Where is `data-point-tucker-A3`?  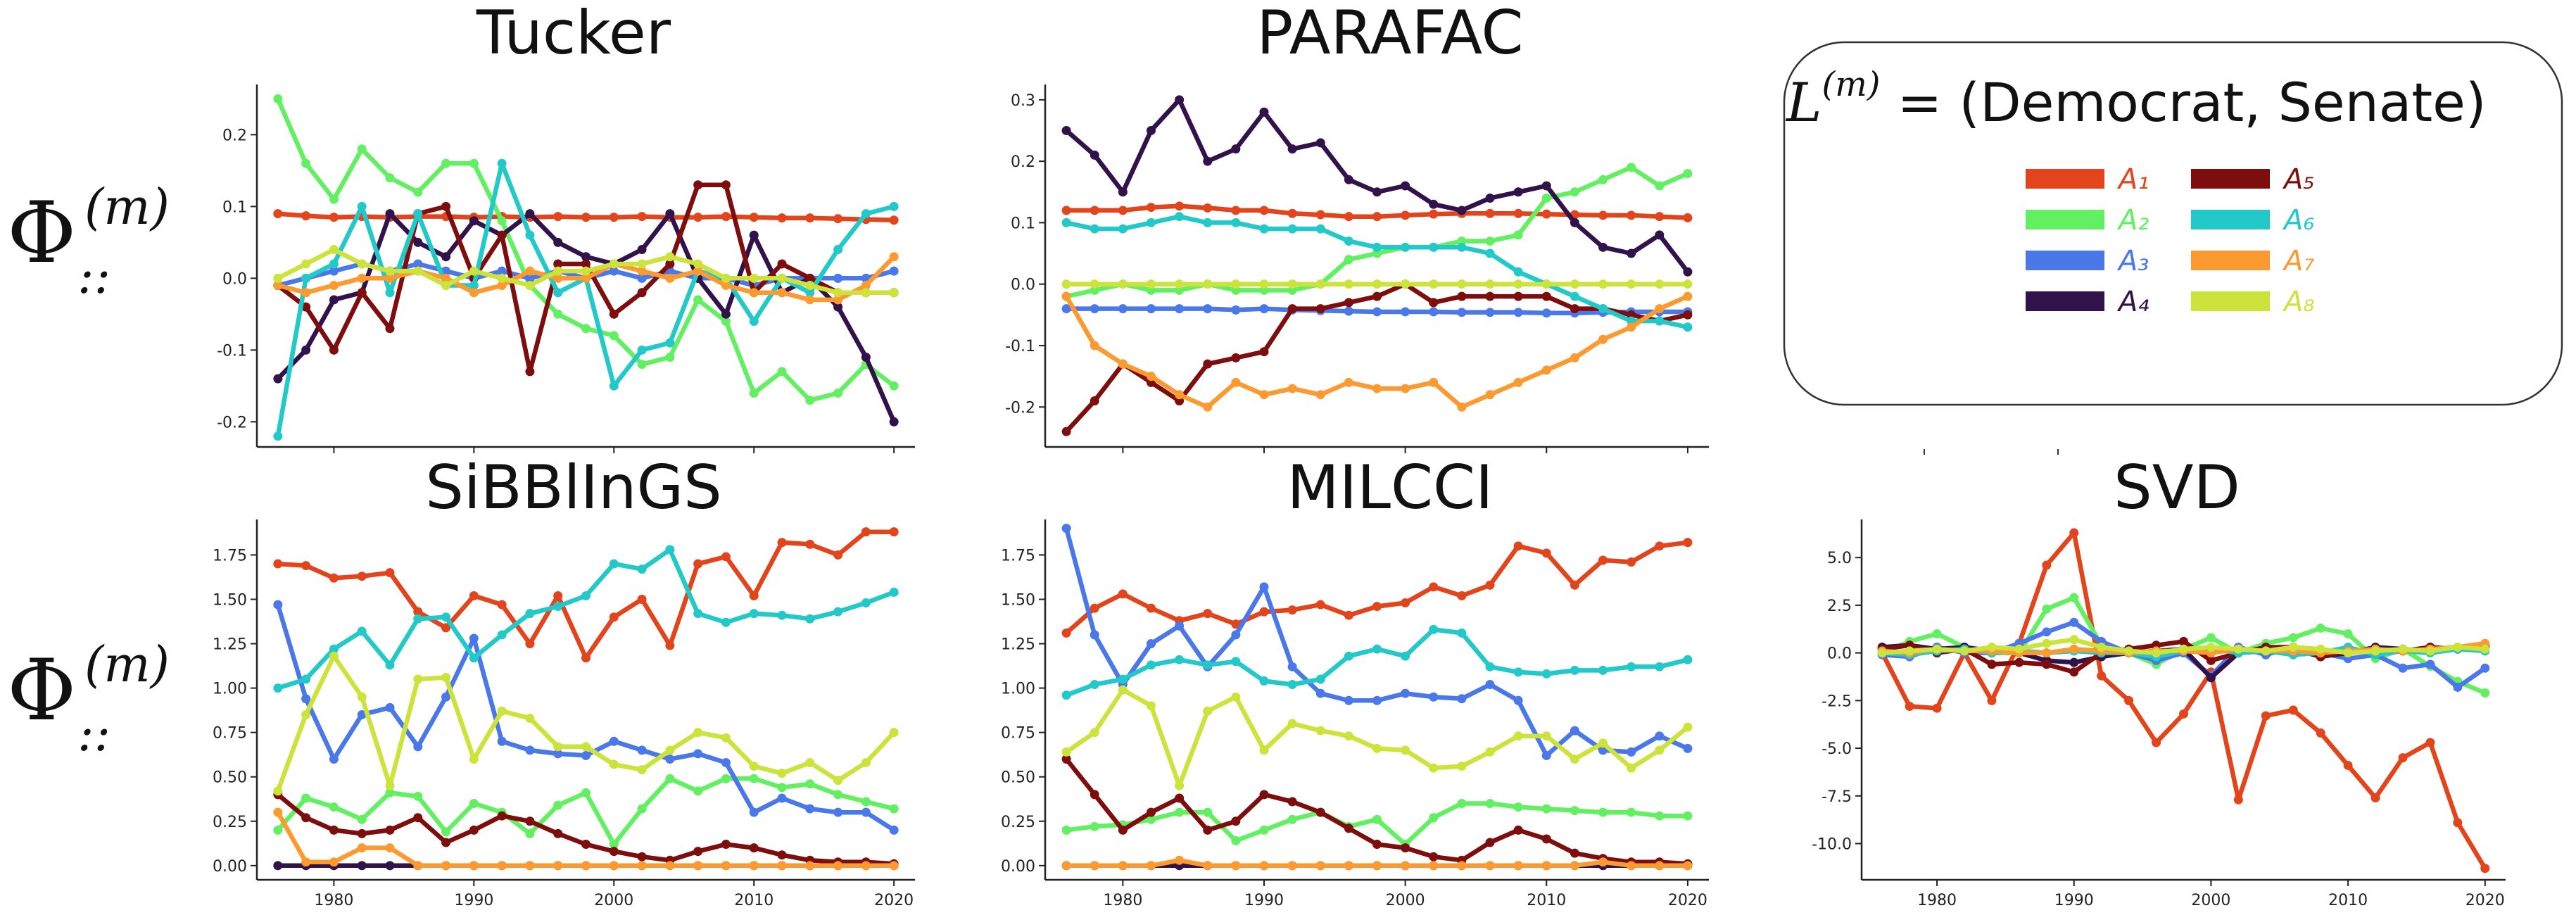 data-point-tucker-A3 is located at coordinates (334, 271).